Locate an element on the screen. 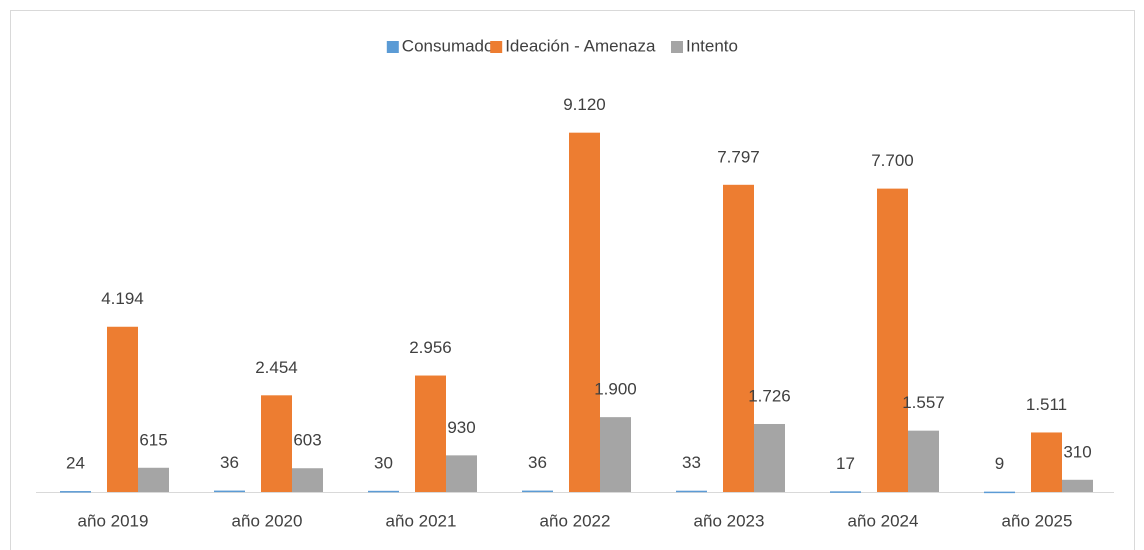  x-tick-label: año 2020 is located at coordinates (267, 520).